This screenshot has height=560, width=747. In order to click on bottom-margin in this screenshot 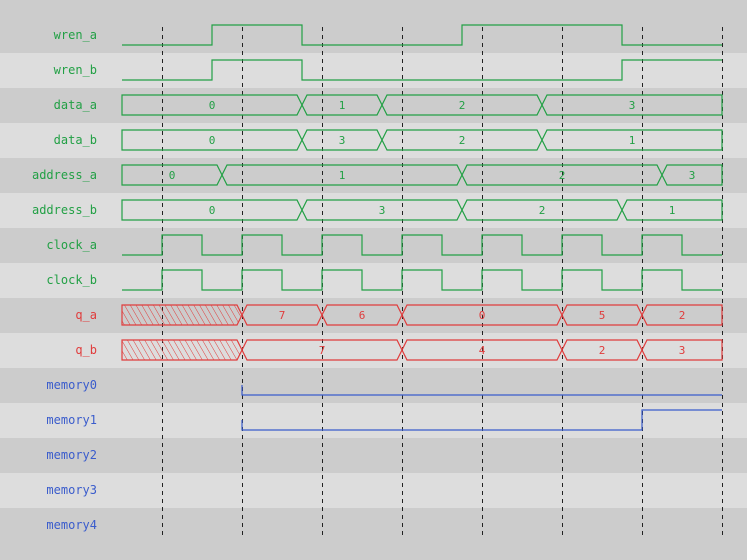, I will do `click(373, 551)`.